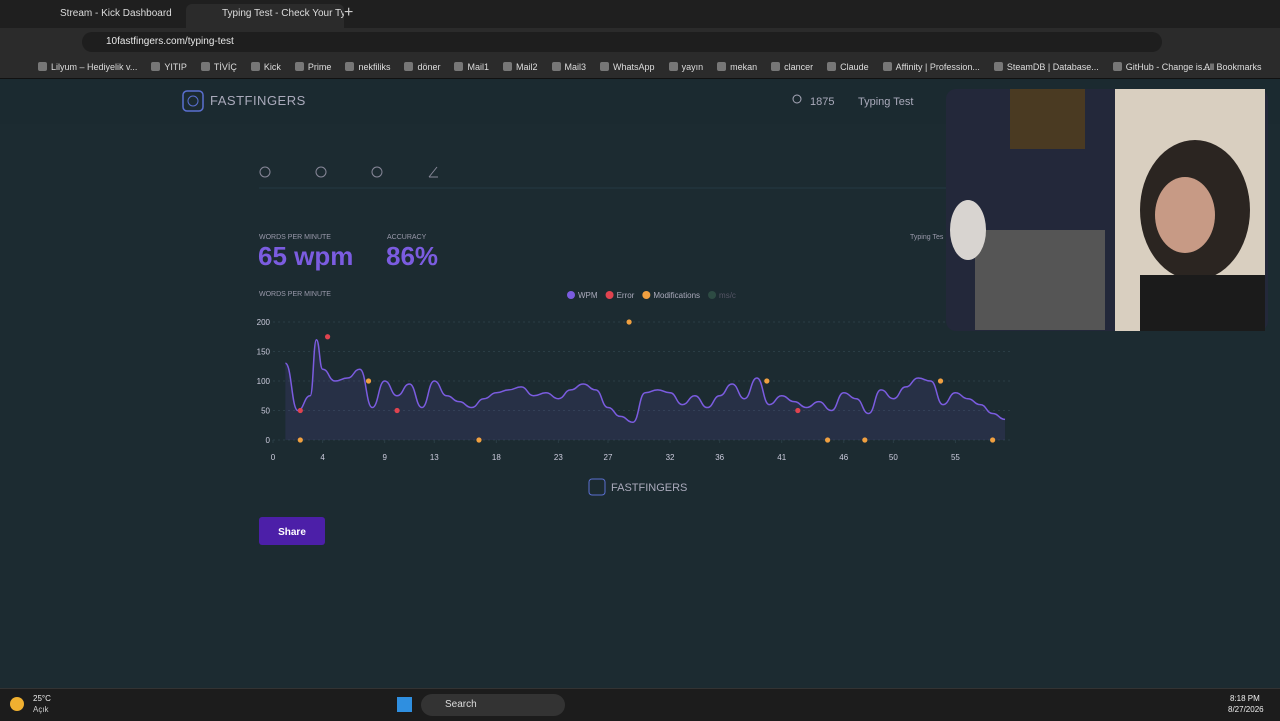  Describe the element at coordinates (349, 12) in the screenshot. I see `new-tab: +` at that location.